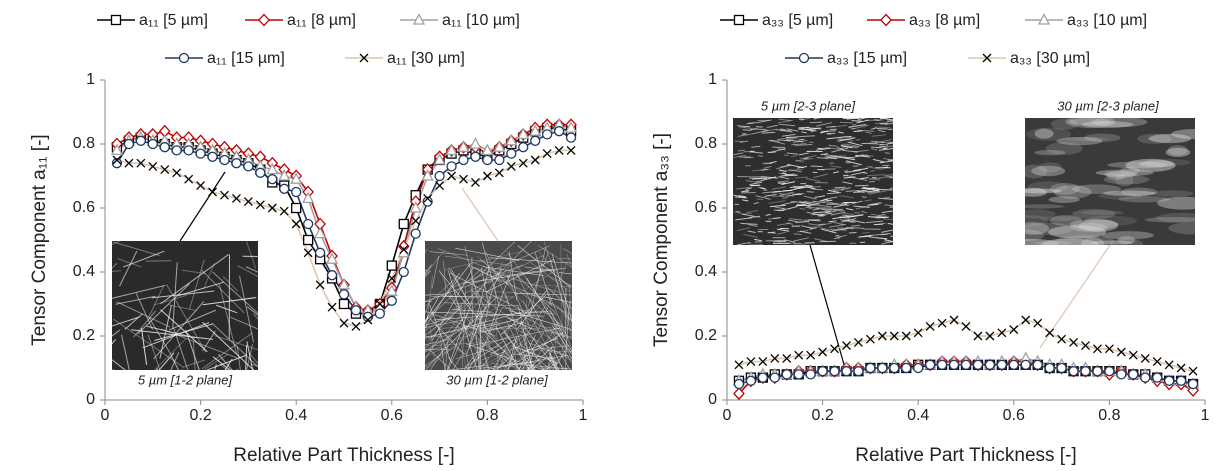  What do you see at coordinates (706, 207) in the screenshot?
I see `y-tick-label: 0.6` at bounding box center [706, 207].